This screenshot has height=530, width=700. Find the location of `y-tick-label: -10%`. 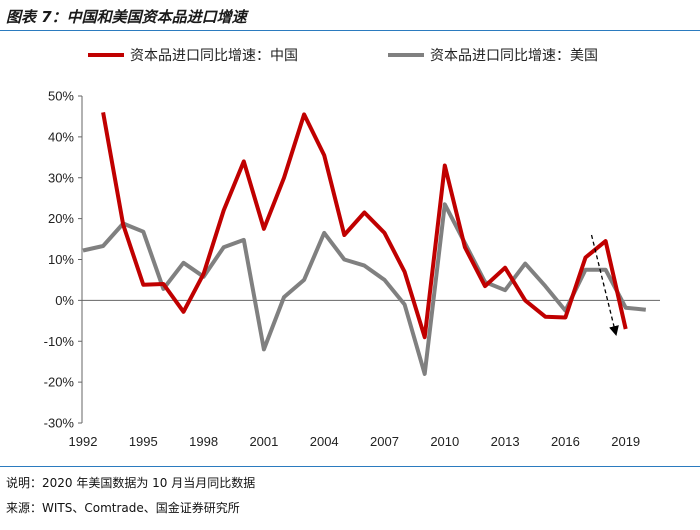

y-tick-label: -10% is located at coordinates (59, 341).